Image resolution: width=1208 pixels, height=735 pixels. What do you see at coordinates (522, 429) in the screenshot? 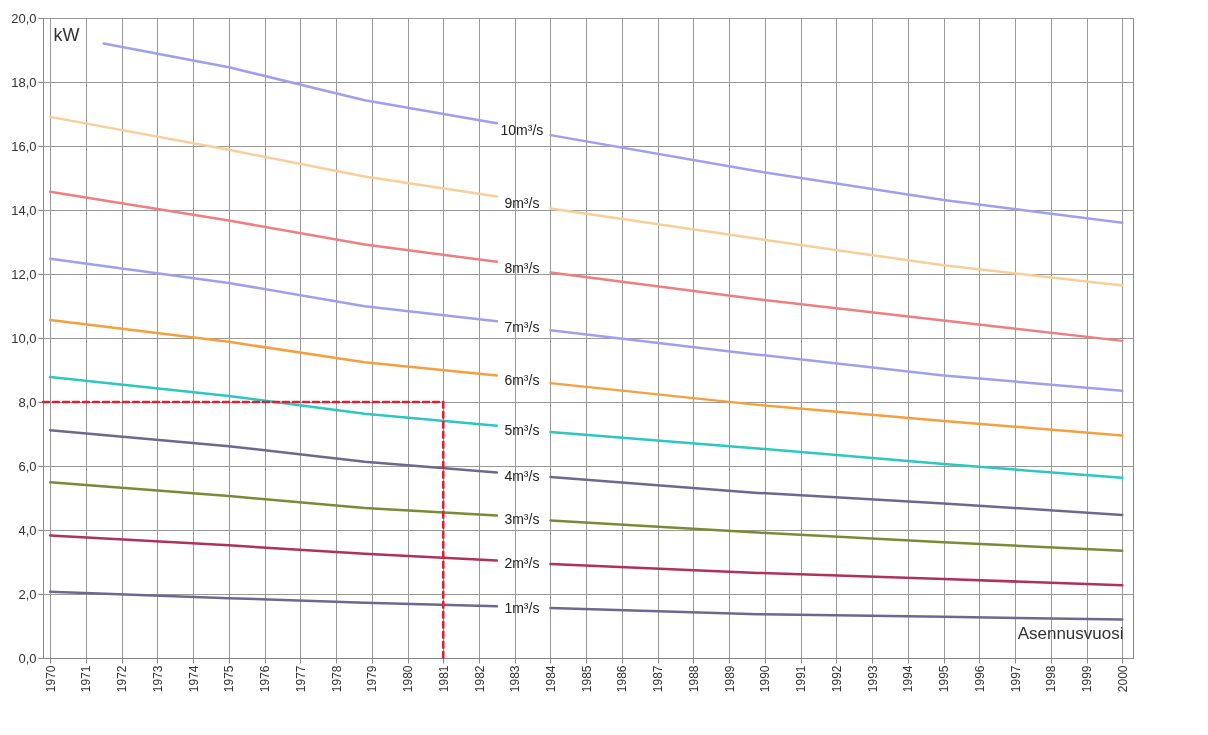
I see `series-label: 5m³/s` at bounding box center [522, 429].